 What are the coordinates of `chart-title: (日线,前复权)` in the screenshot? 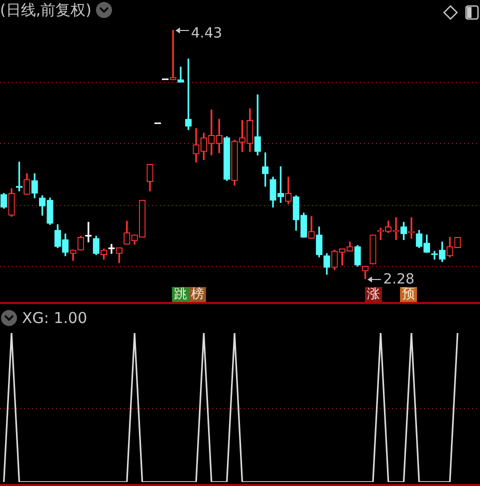 It's located at (46, 10).